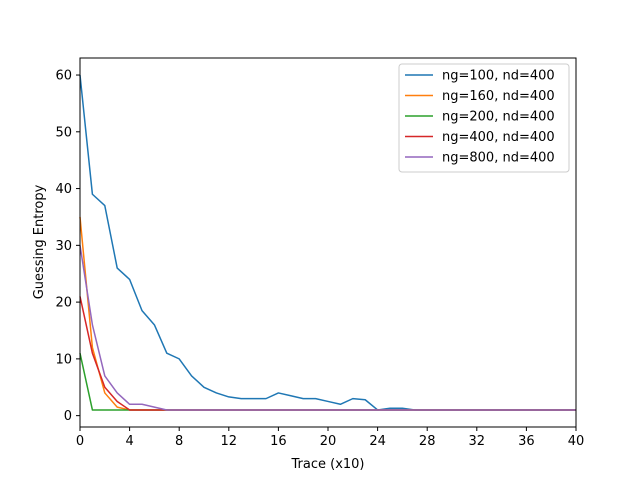 This screenshot has width=640, height=480. What do you see at coordinates (477, 441) in the screenshot?
I see `x-tick-label: 32` at bounding box center [477, 441].